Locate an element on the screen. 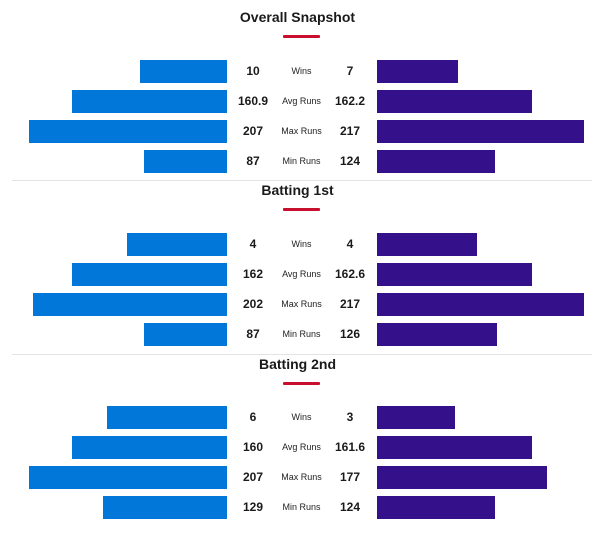 This screenshot has height=535, width=595. team-b-value: 126 is located at coordinates (350, 334).